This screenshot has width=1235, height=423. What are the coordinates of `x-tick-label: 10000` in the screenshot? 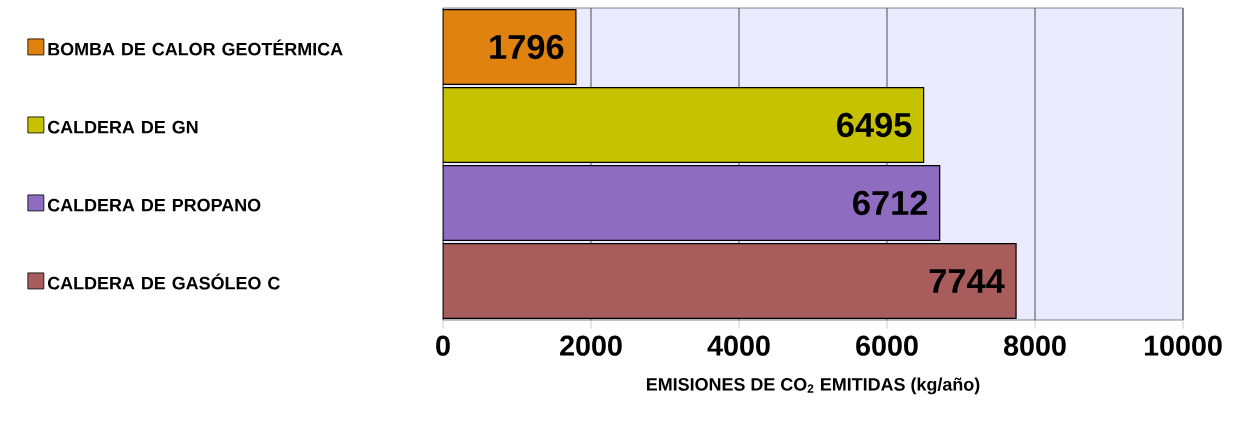 It's located at (1183, 345).